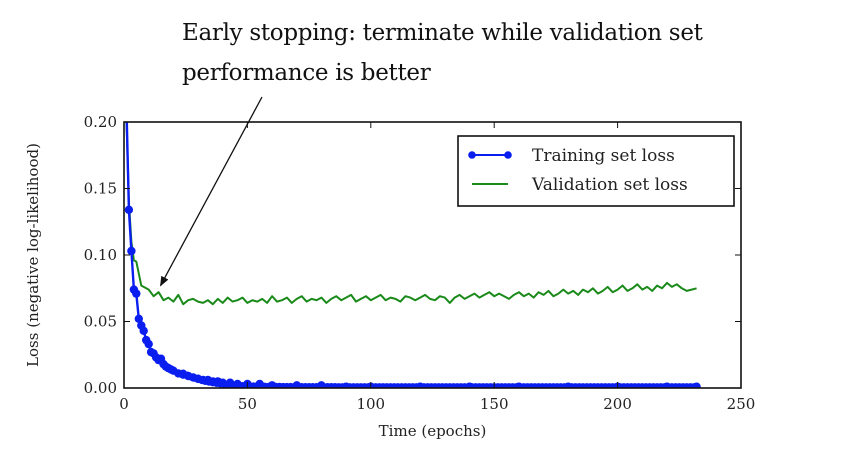 This screenshot has width=850, height=471. Describe the element at coordinates (617, 404) in the screenshot. I see `x-tick-label: 200` at that location.